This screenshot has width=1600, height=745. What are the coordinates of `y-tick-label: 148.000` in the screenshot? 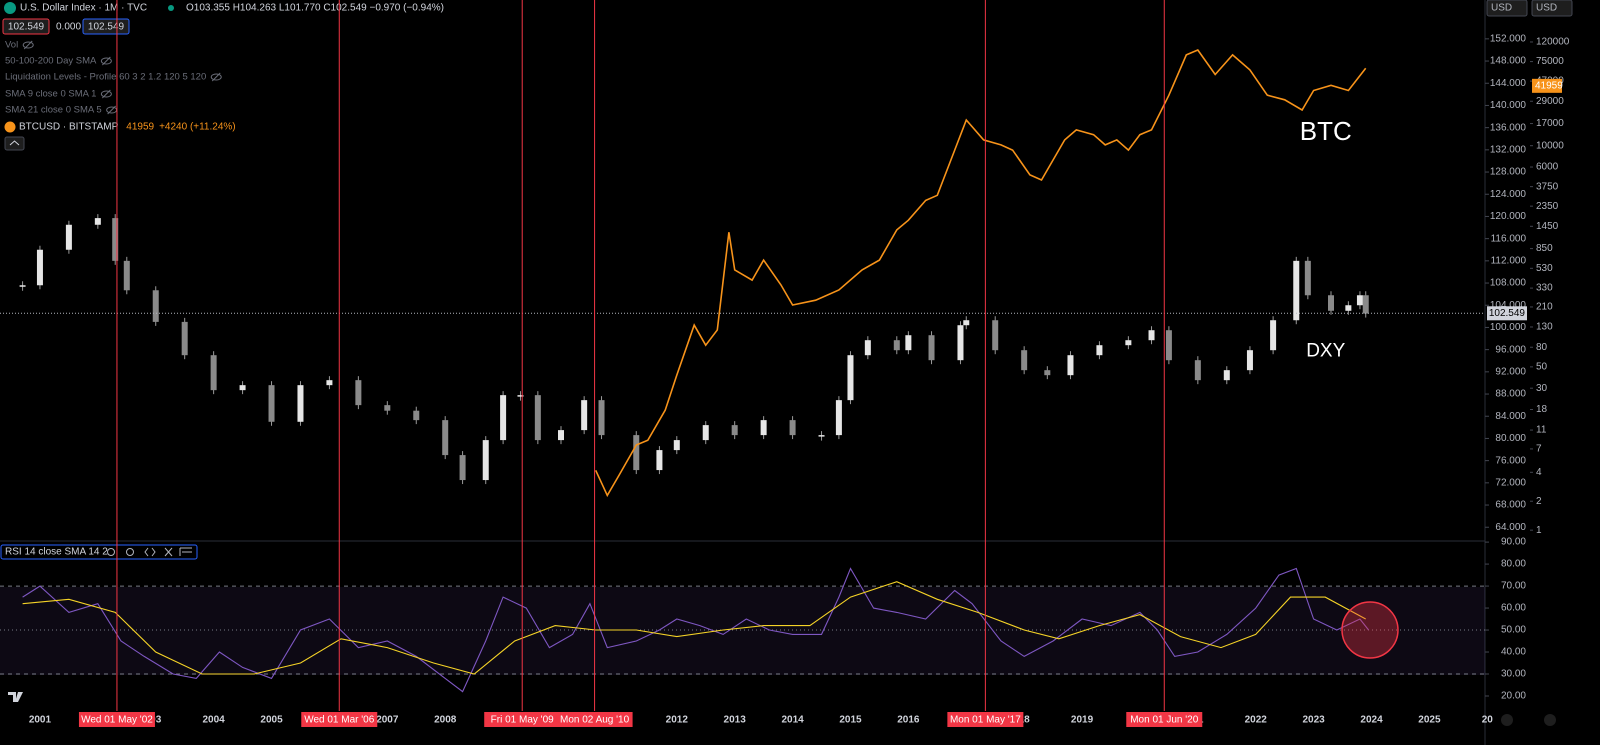 It's located at (1508, 61).